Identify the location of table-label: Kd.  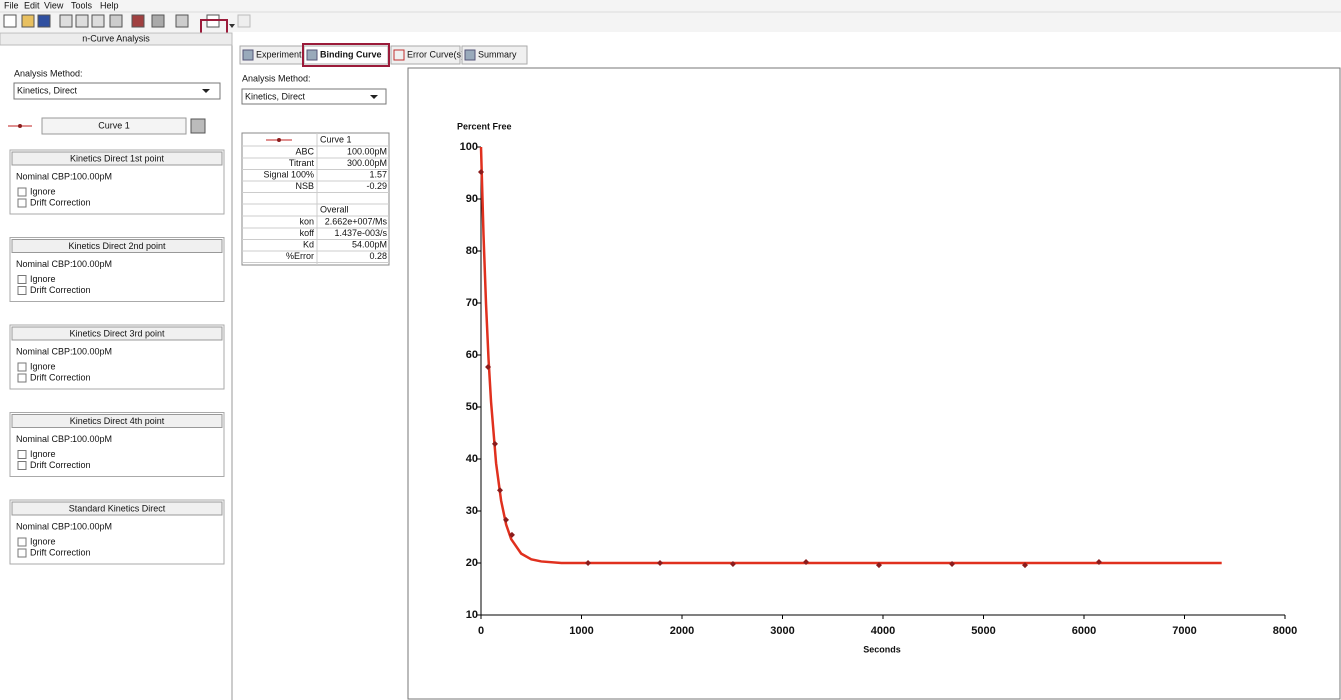
(308, 244).